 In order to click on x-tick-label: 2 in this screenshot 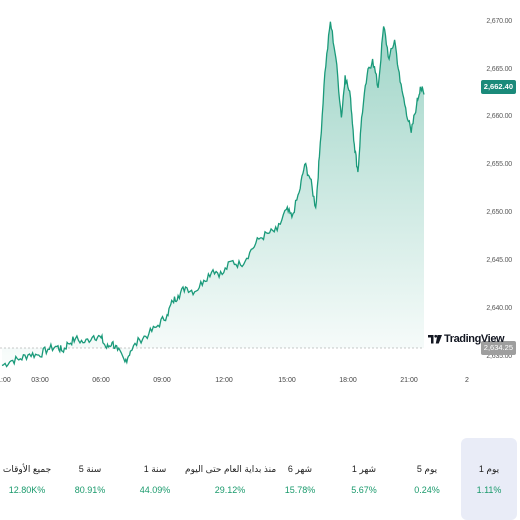, I will do `click(467, 380)`.